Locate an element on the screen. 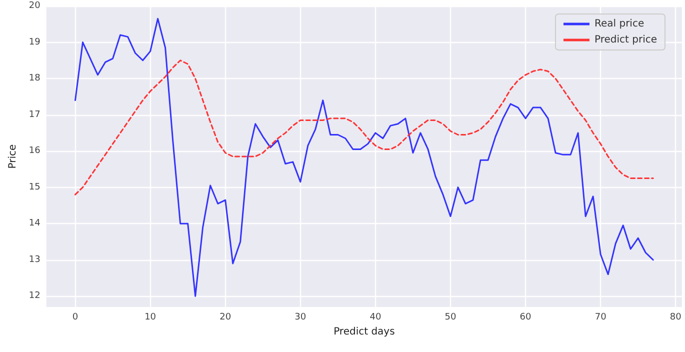 The width and height of the screenshot is (685, 352). legend-label: Predict price is located at coordinates (626, 40).